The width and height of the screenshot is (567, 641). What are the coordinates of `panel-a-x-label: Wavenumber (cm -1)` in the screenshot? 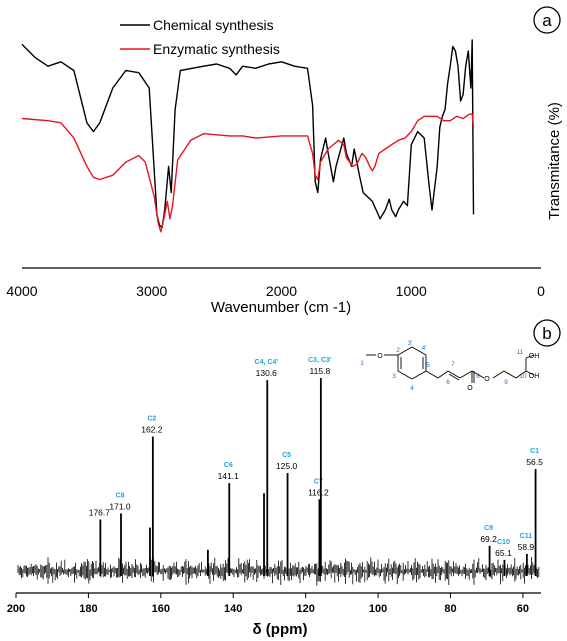 It's located at (281, 307).